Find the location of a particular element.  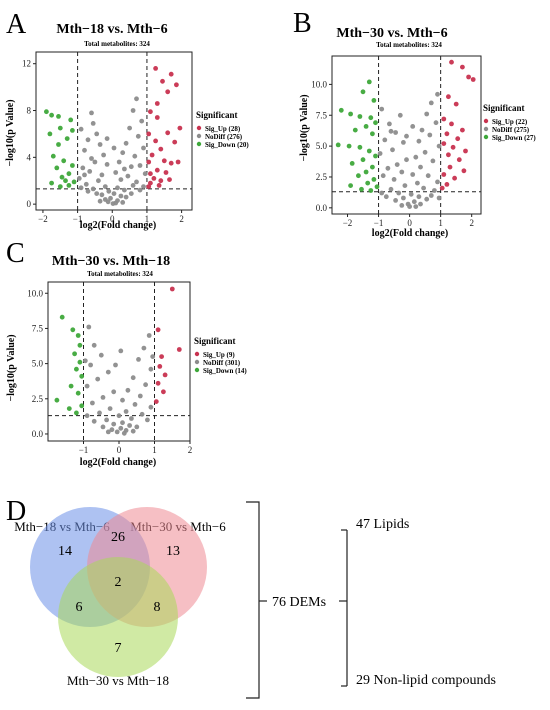

panel-letter-a: A is located at coordinates (16, 24).